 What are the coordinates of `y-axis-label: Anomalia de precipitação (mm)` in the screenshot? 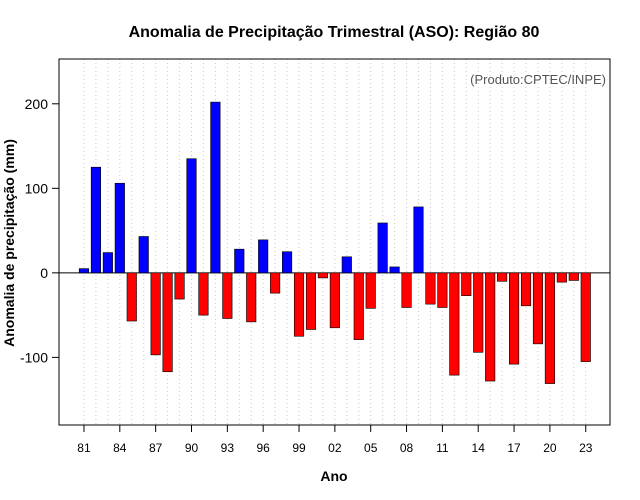 It's located at (9, 243).